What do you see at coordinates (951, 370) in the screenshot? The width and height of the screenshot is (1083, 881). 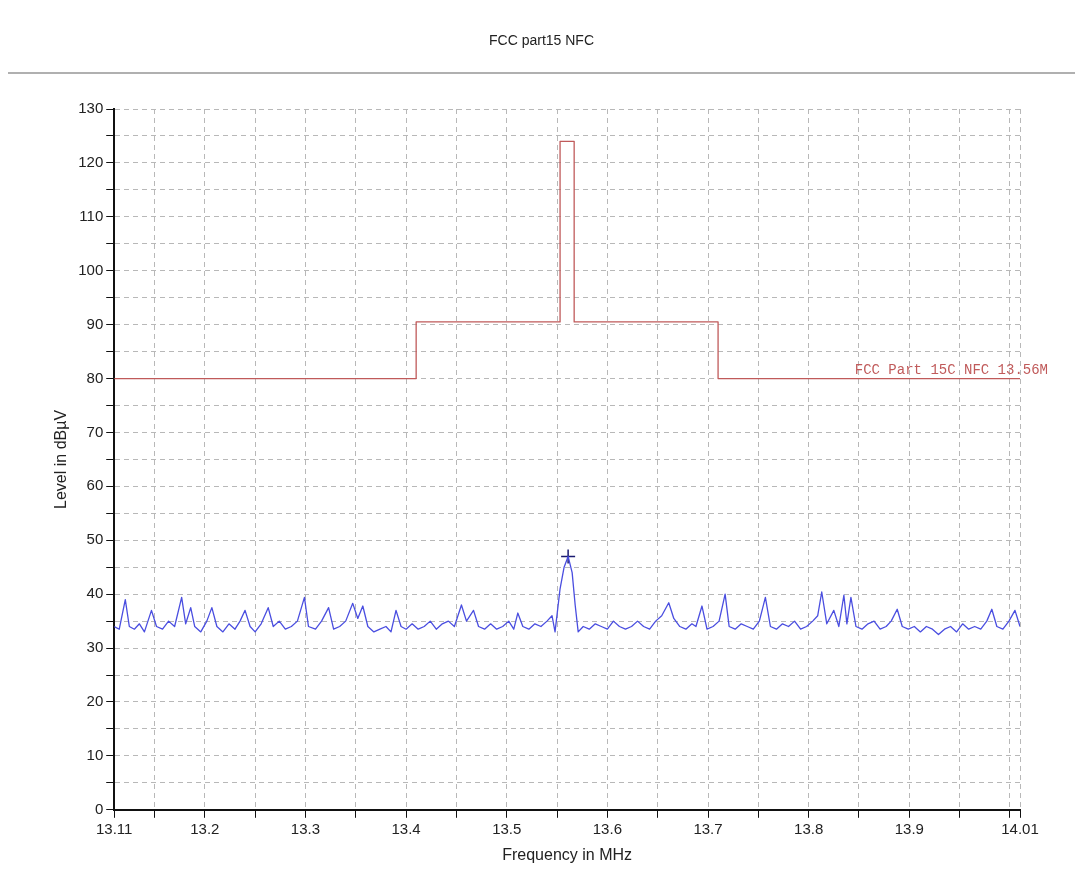 I see `series-label: FCC Part 15C NFC 13.56M` at bounding box center [951, 370].